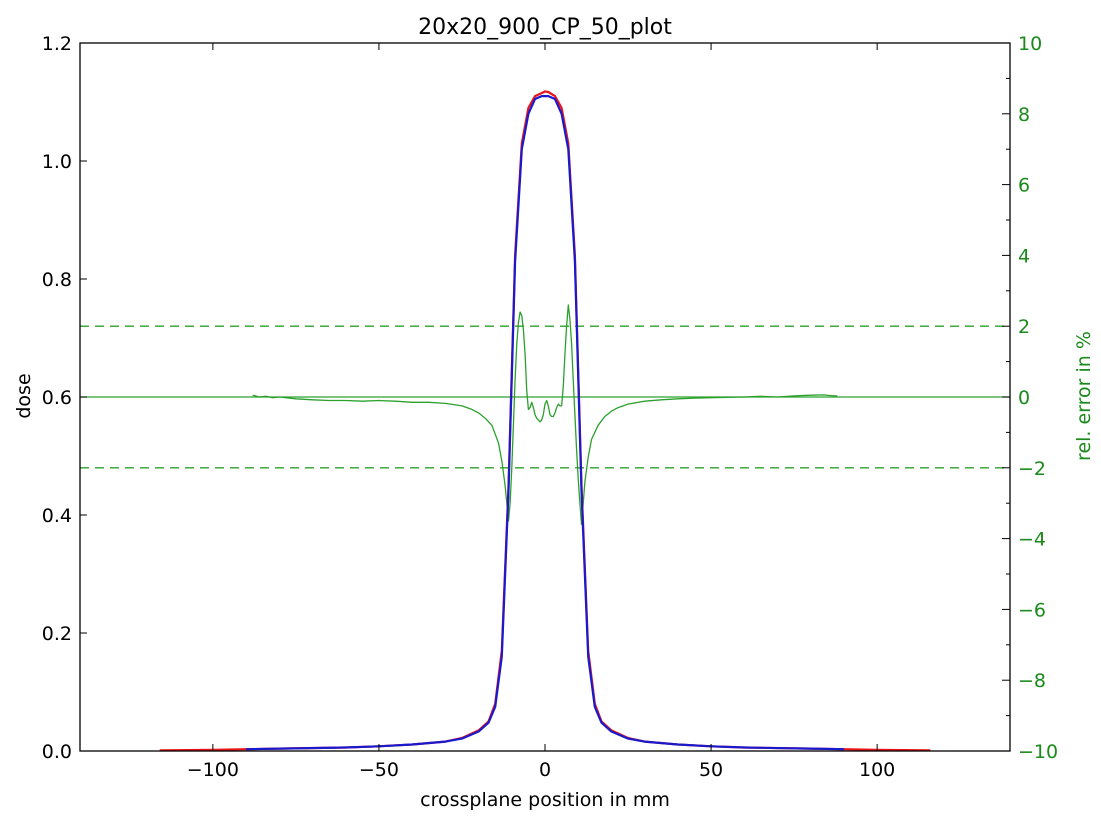 This screenshot has height=820, width=1101. What do you see at coordinates (1024, 398) in the screenshot?
I see `y2-tick-label: 0` at bounding box center [1024, 398].